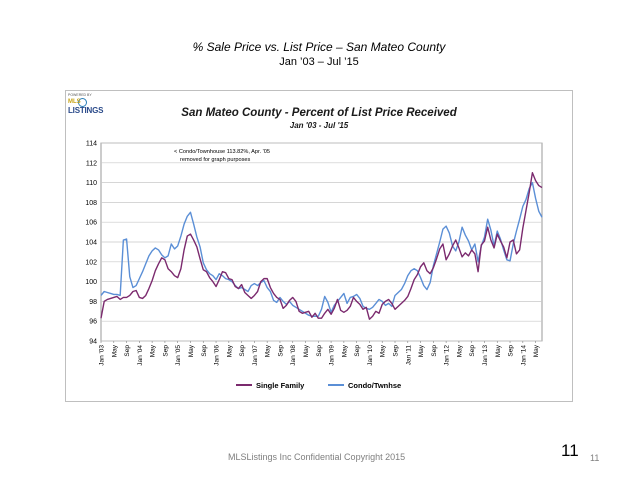 This screenshot has height=479, width=638. I want to click on y-tick-label: 102, so click(91, 262).